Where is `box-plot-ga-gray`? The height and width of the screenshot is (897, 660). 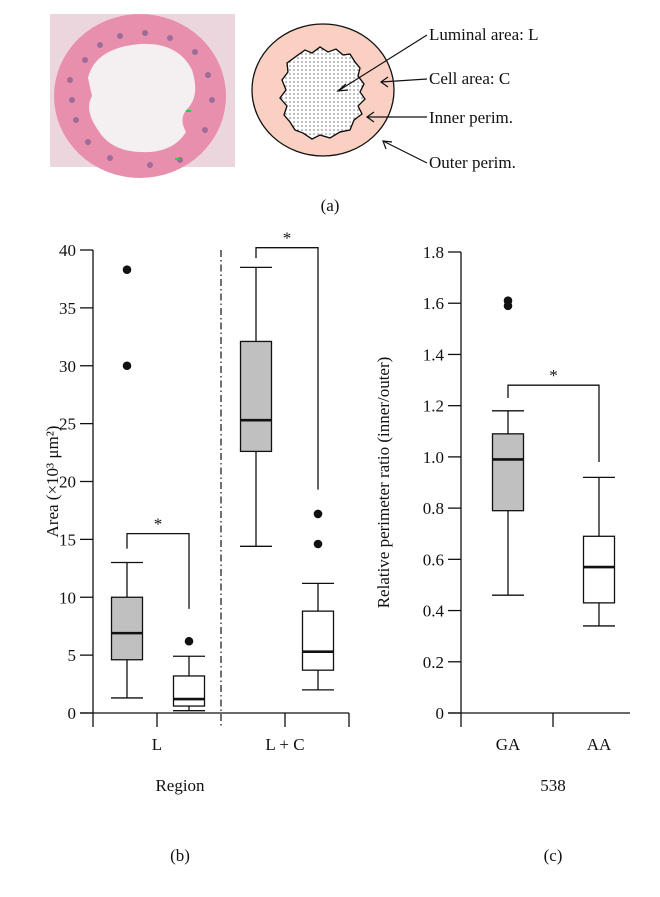
box-plot-ga-gray is located at coordinates (508, 446).